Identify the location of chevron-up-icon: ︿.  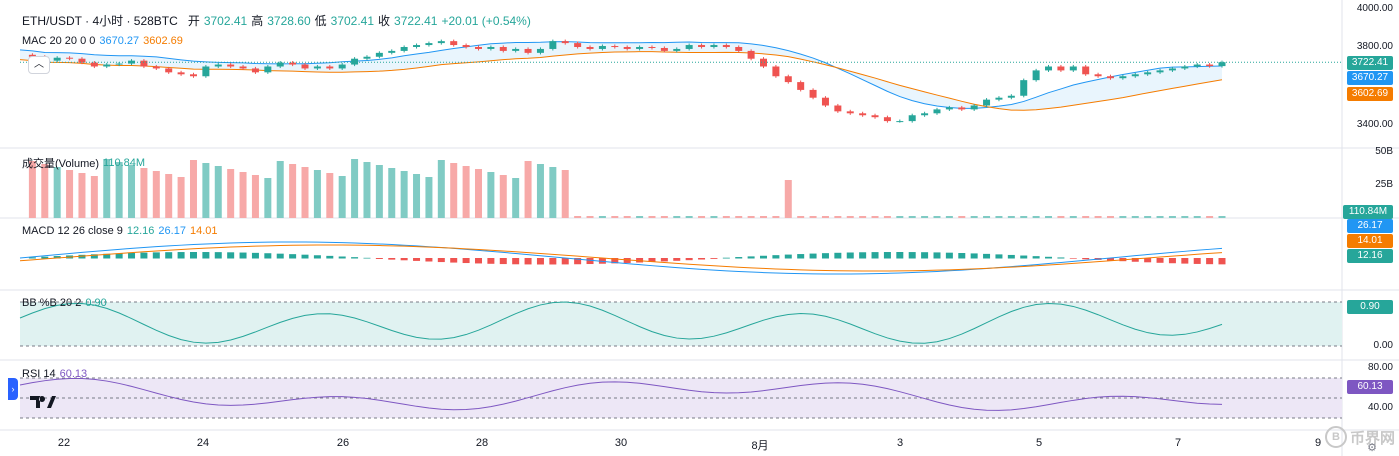
(39, 64).